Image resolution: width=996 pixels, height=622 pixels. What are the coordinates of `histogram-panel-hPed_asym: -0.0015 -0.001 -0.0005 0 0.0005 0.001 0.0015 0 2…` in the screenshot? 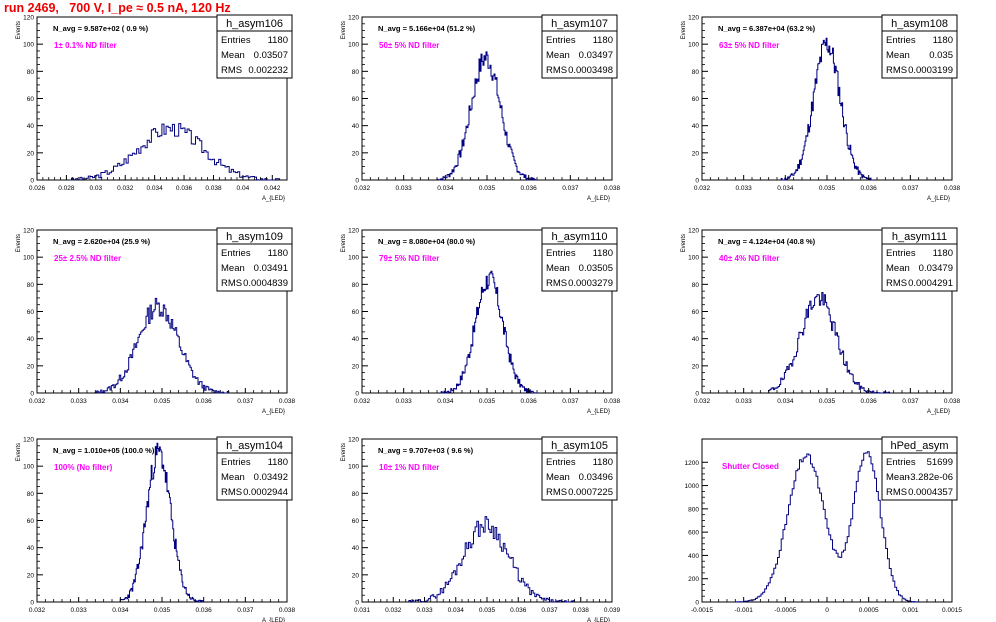 It's located at (823, 525).